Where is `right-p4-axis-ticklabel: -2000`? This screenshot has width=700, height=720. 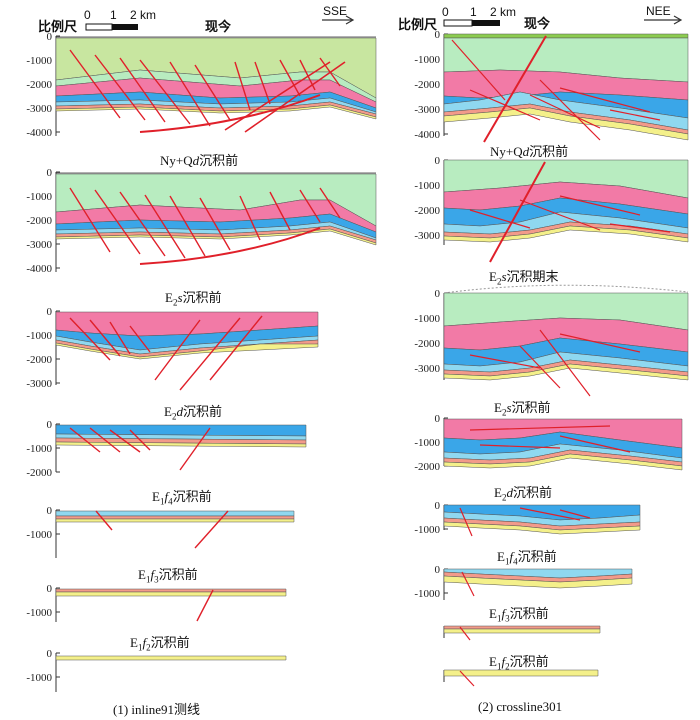
right-p4-axis-ticklabel: -2000 is located at coordinates (427, 467).